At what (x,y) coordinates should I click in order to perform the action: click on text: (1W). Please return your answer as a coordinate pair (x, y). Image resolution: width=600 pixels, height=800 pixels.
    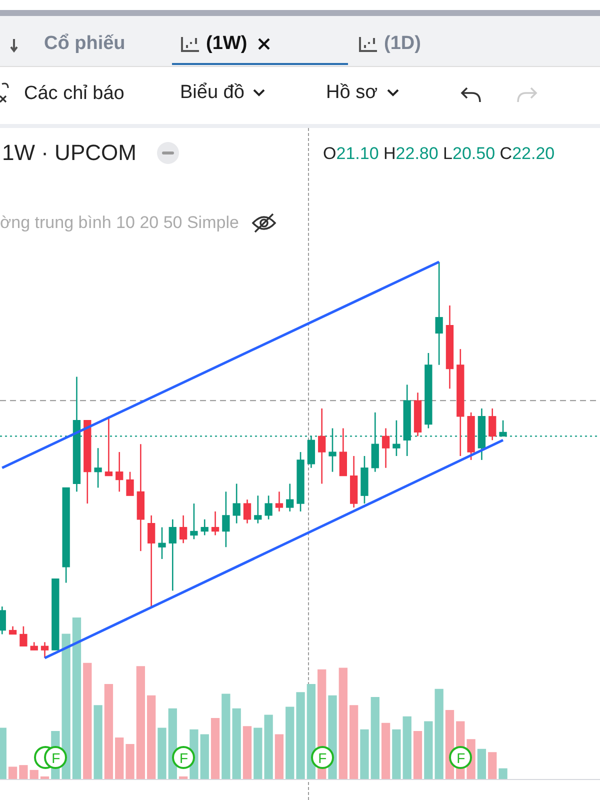
    Looking at the image, I should click on (227, 44).